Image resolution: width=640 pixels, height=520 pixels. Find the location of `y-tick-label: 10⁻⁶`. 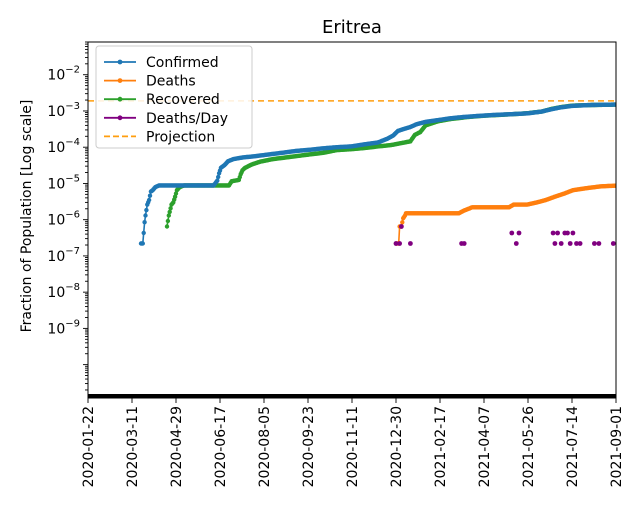

y-tick-label: 10⁻⁶ is located at coordinates (63, 219).